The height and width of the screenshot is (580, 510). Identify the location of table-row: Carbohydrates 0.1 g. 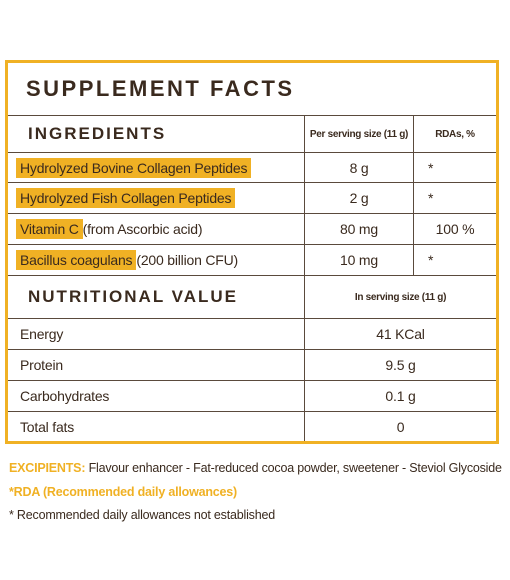
(252, 396).